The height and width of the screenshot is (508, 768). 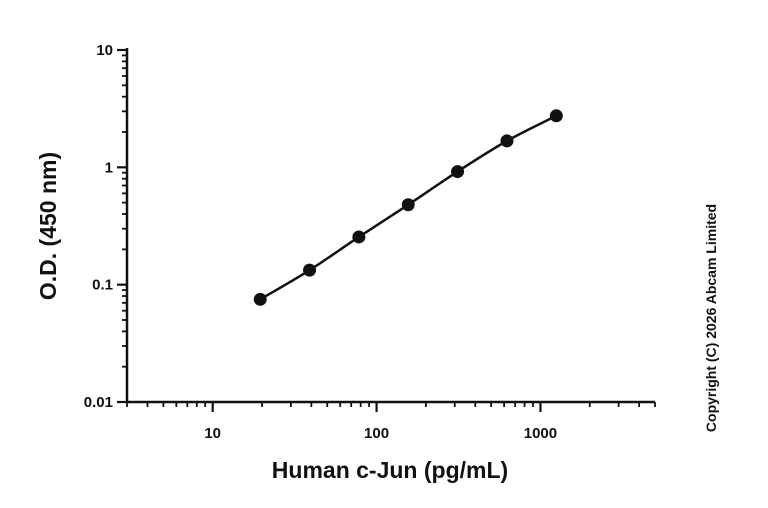 I want to click on x-tick-label: 100, so click(x=376, y=433).